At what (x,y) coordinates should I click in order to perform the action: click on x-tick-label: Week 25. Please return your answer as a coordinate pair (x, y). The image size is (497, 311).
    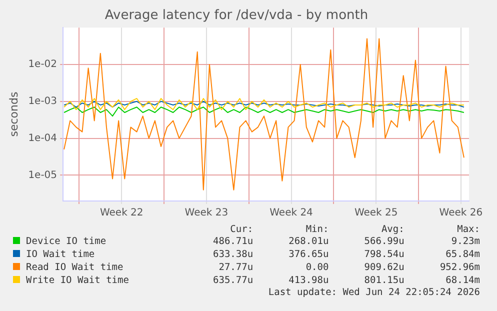
    Looking at the image, I should click on (376, 213).